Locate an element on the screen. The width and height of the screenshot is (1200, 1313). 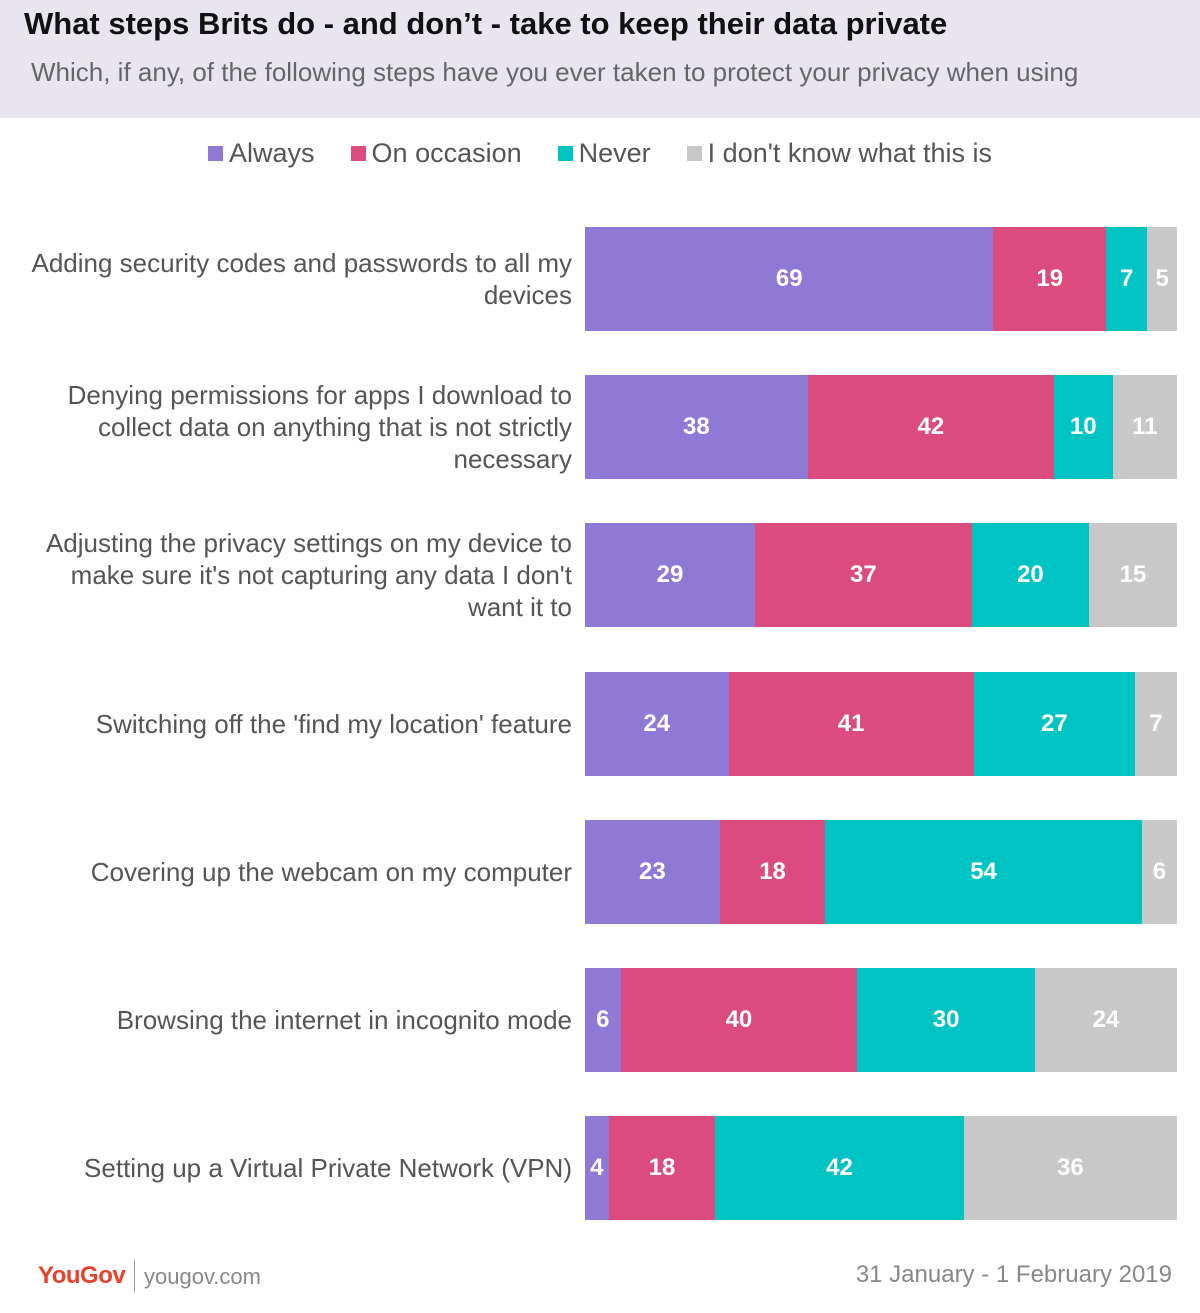
data-label: 36 is located at coordinates (1070, 1168).